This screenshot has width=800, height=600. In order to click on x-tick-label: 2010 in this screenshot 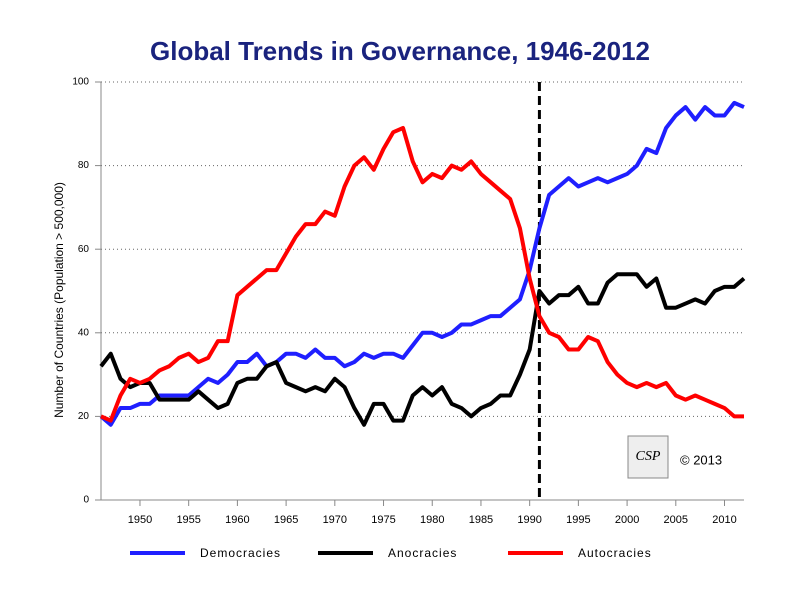, I will do `click(724, 520)`.